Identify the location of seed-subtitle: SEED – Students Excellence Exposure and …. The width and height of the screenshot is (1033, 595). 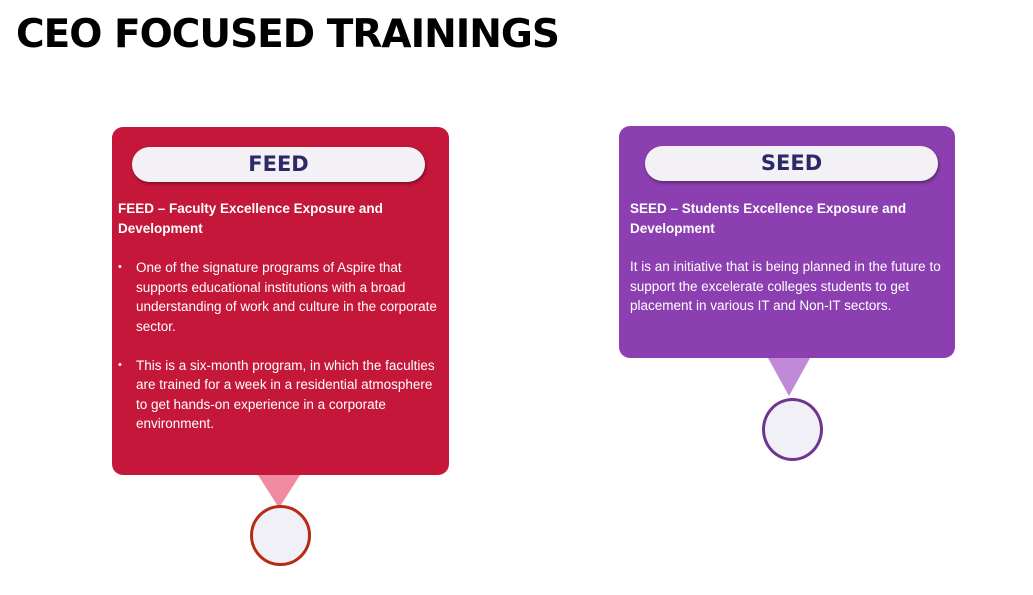
(768, 218).